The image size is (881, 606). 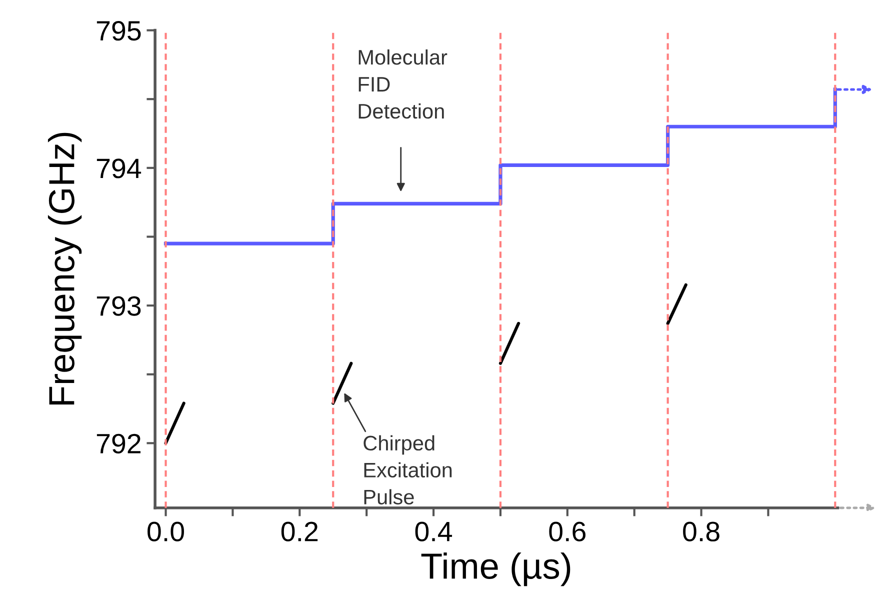 What do you see at coordinates (299, 532) in the screenshot?
I see `x-tick-label: 0.2` at bounding box center [299, 532].